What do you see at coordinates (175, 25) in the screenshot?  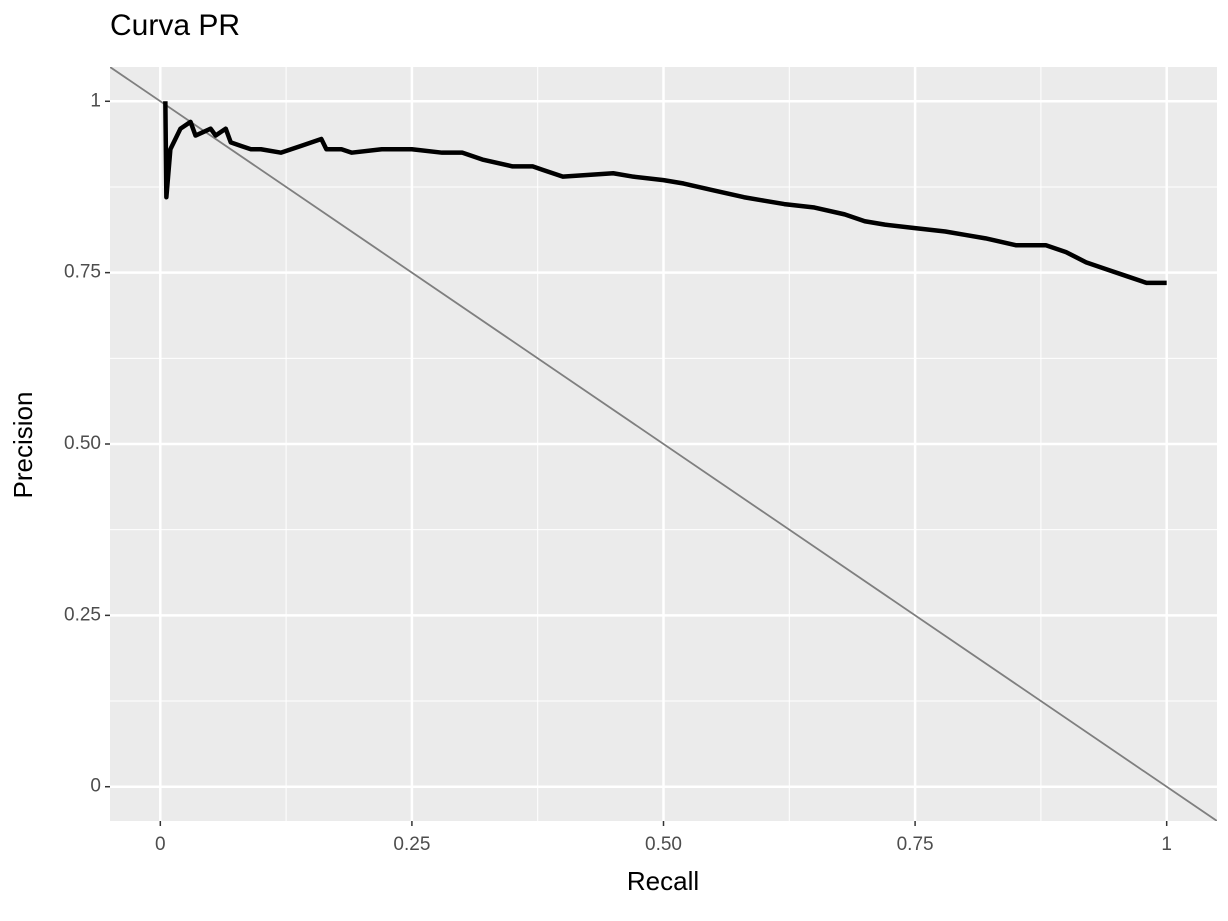 I see `chart-title: Curva PR` at bounding box center [175, 25].